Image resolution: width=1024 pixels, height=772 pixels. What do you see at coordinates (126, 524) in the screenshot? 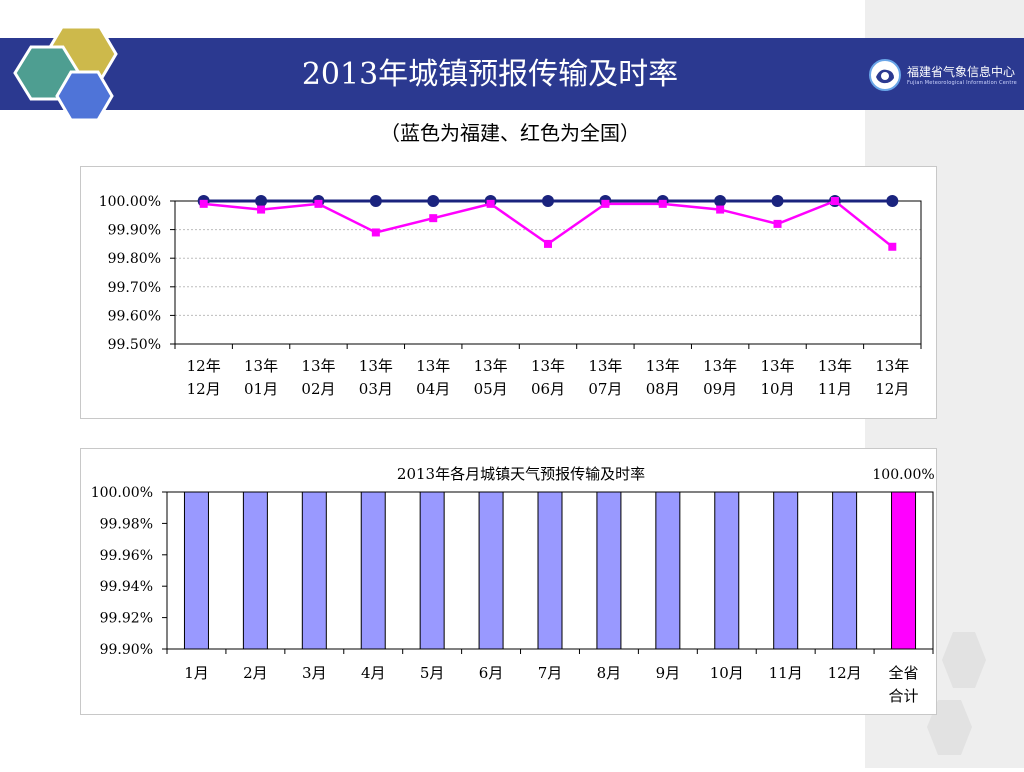
I see `y-tick-label: 99.98%` at bounding box center [126, 524].